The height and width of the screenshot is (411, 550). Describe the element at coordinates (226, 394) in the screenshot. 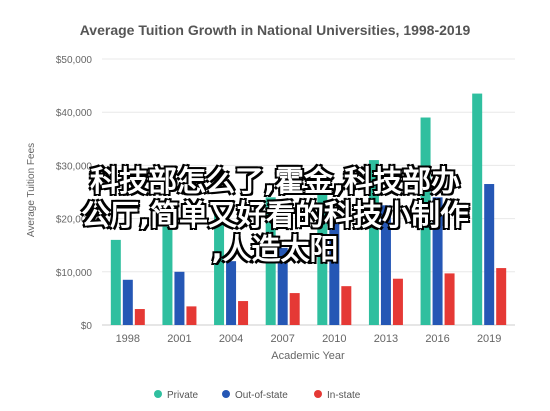

I see `legend-marker-out-of-state` at that location.